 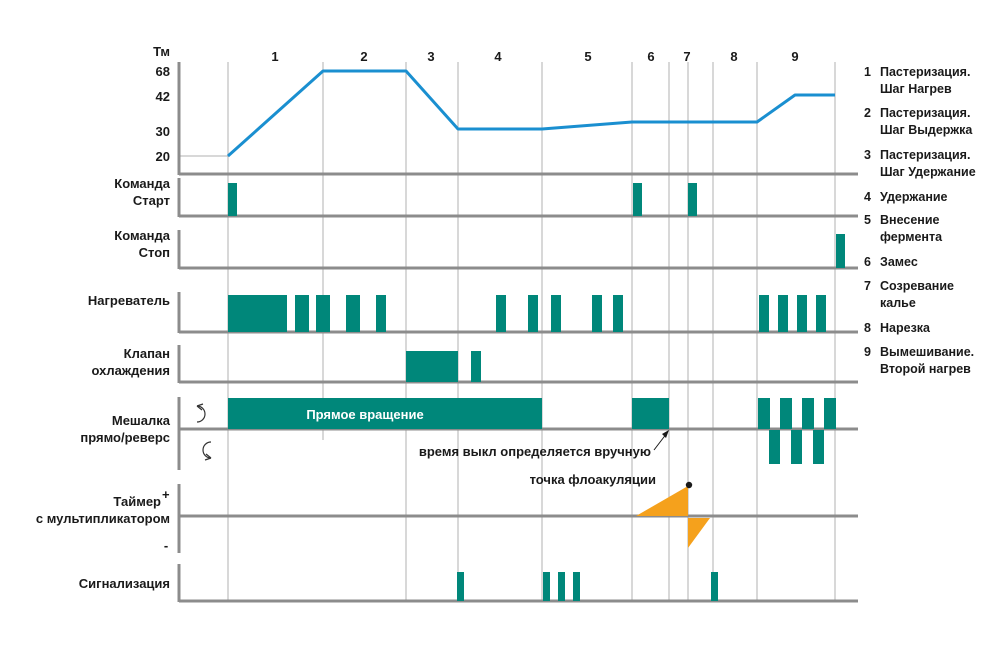 What do you see at coordinates (867, 220) in the screenshot?
I see `legend-number: 5` at bounding box center [867, 220].